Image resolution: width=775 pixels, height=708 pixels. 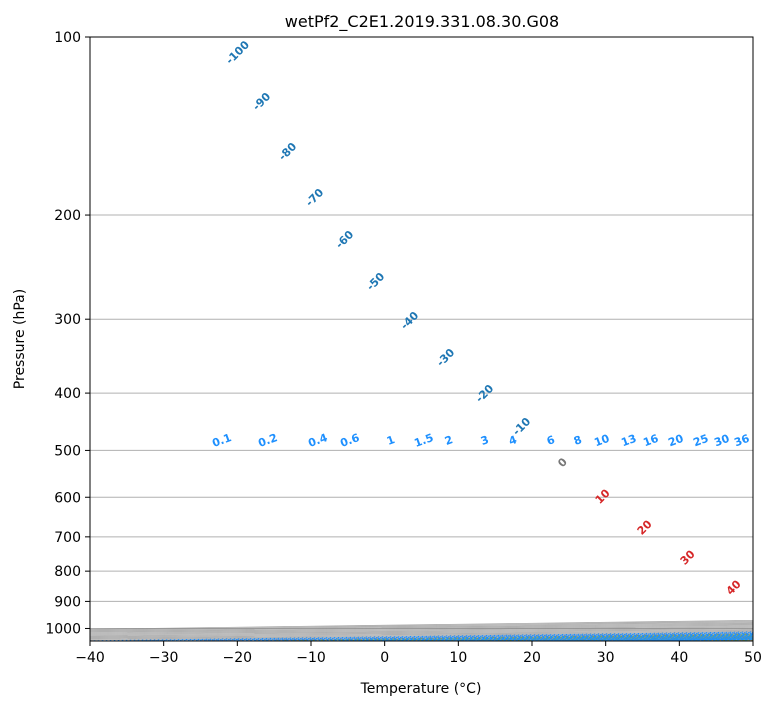 I want to click on x-tick-label: −10, so click(x=311, y=658).